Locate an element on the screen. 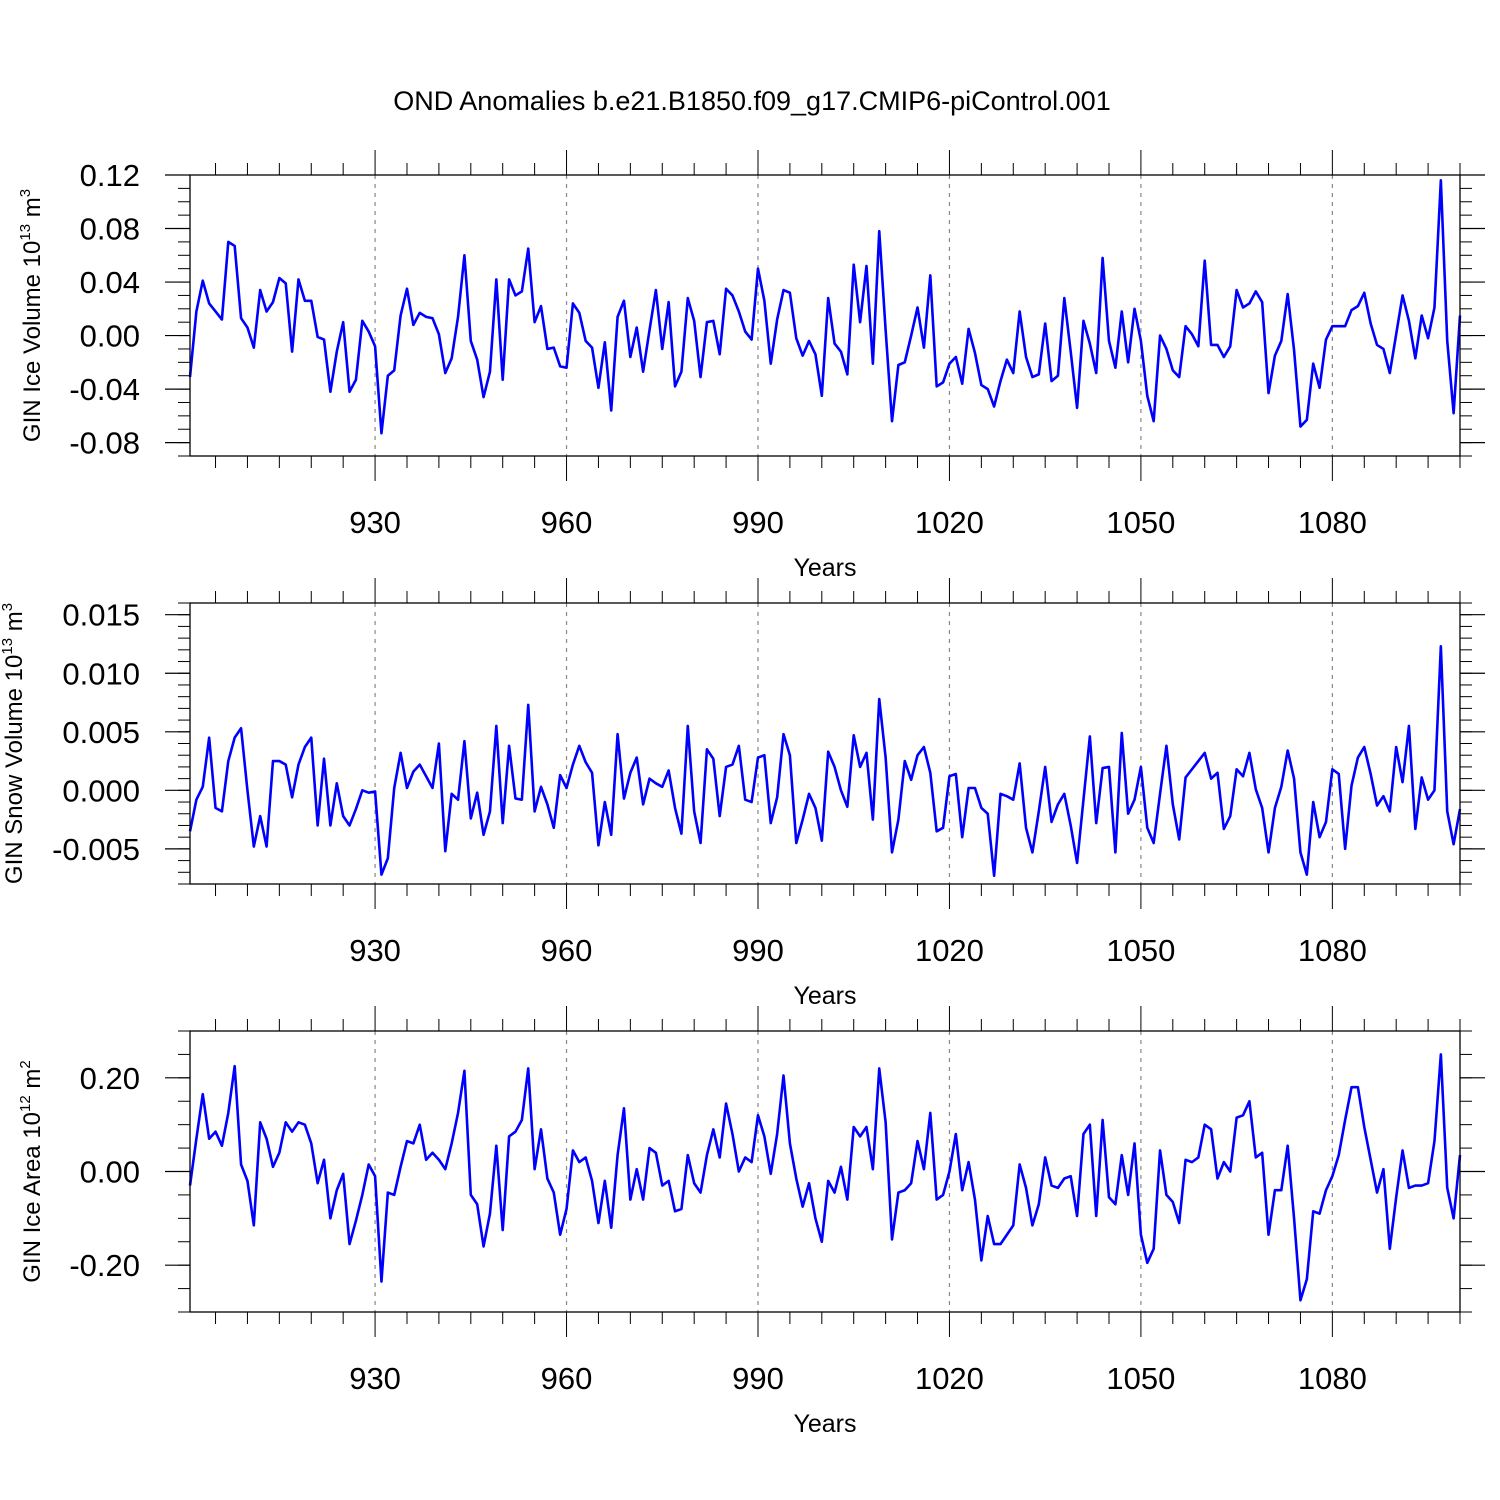 The image size is (1500, 1500). y-tick-label: 0.12 is located at coordinates (110, 175).